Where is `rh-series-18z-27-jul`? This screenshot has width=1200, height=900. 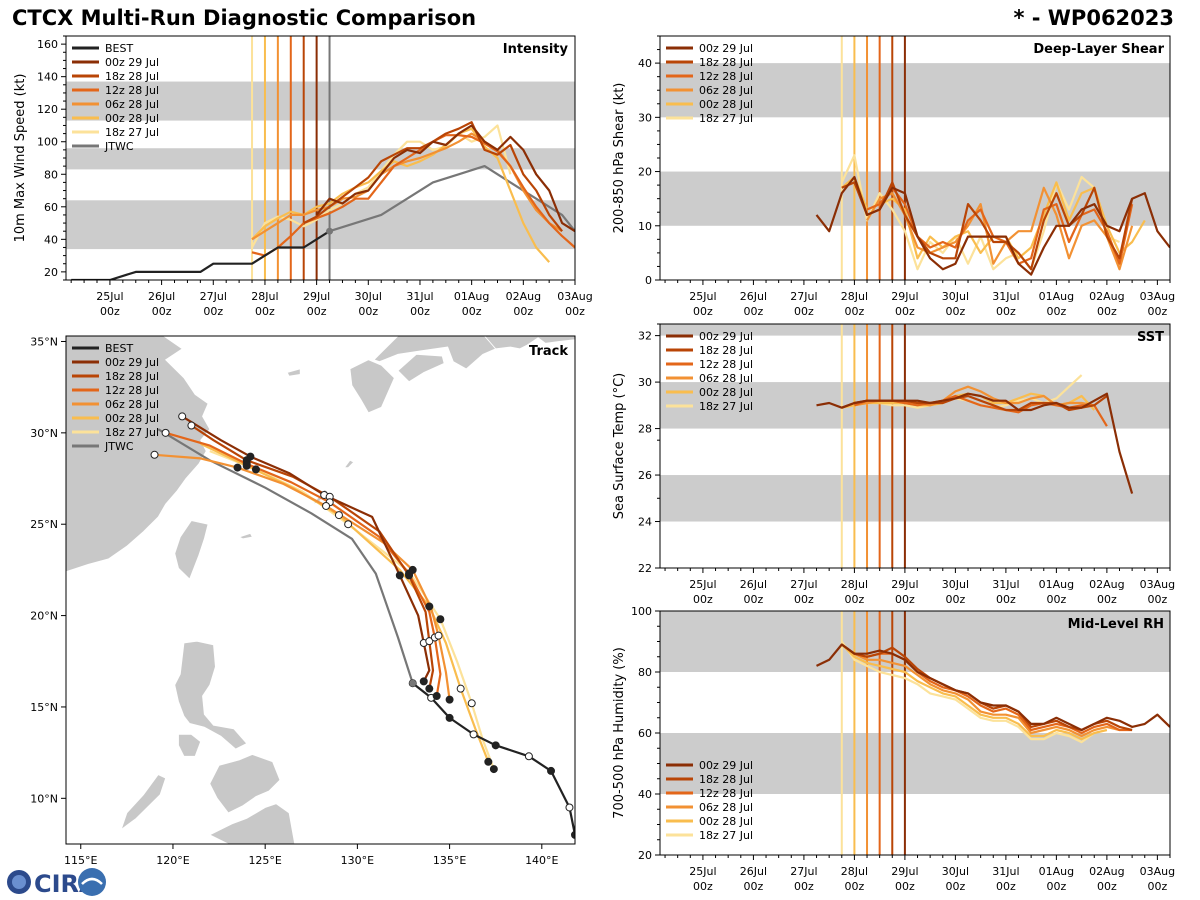
rh-series-18z-27-jul is located at coordinates (967, 692).